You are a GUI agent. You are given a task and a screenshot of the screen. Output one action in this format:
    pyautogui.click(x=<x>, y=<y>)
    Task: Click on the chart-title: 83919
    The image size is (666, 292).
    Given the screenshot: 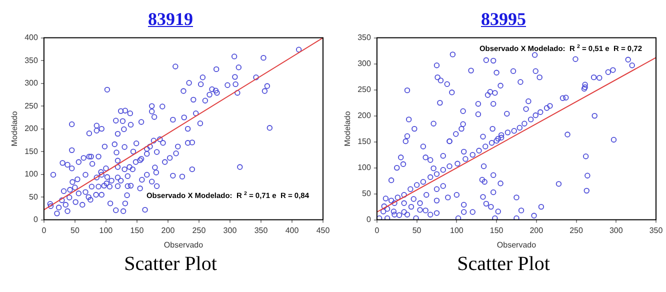 What is the action you would take?
    pyautogui.click(x=170, y=19)
    